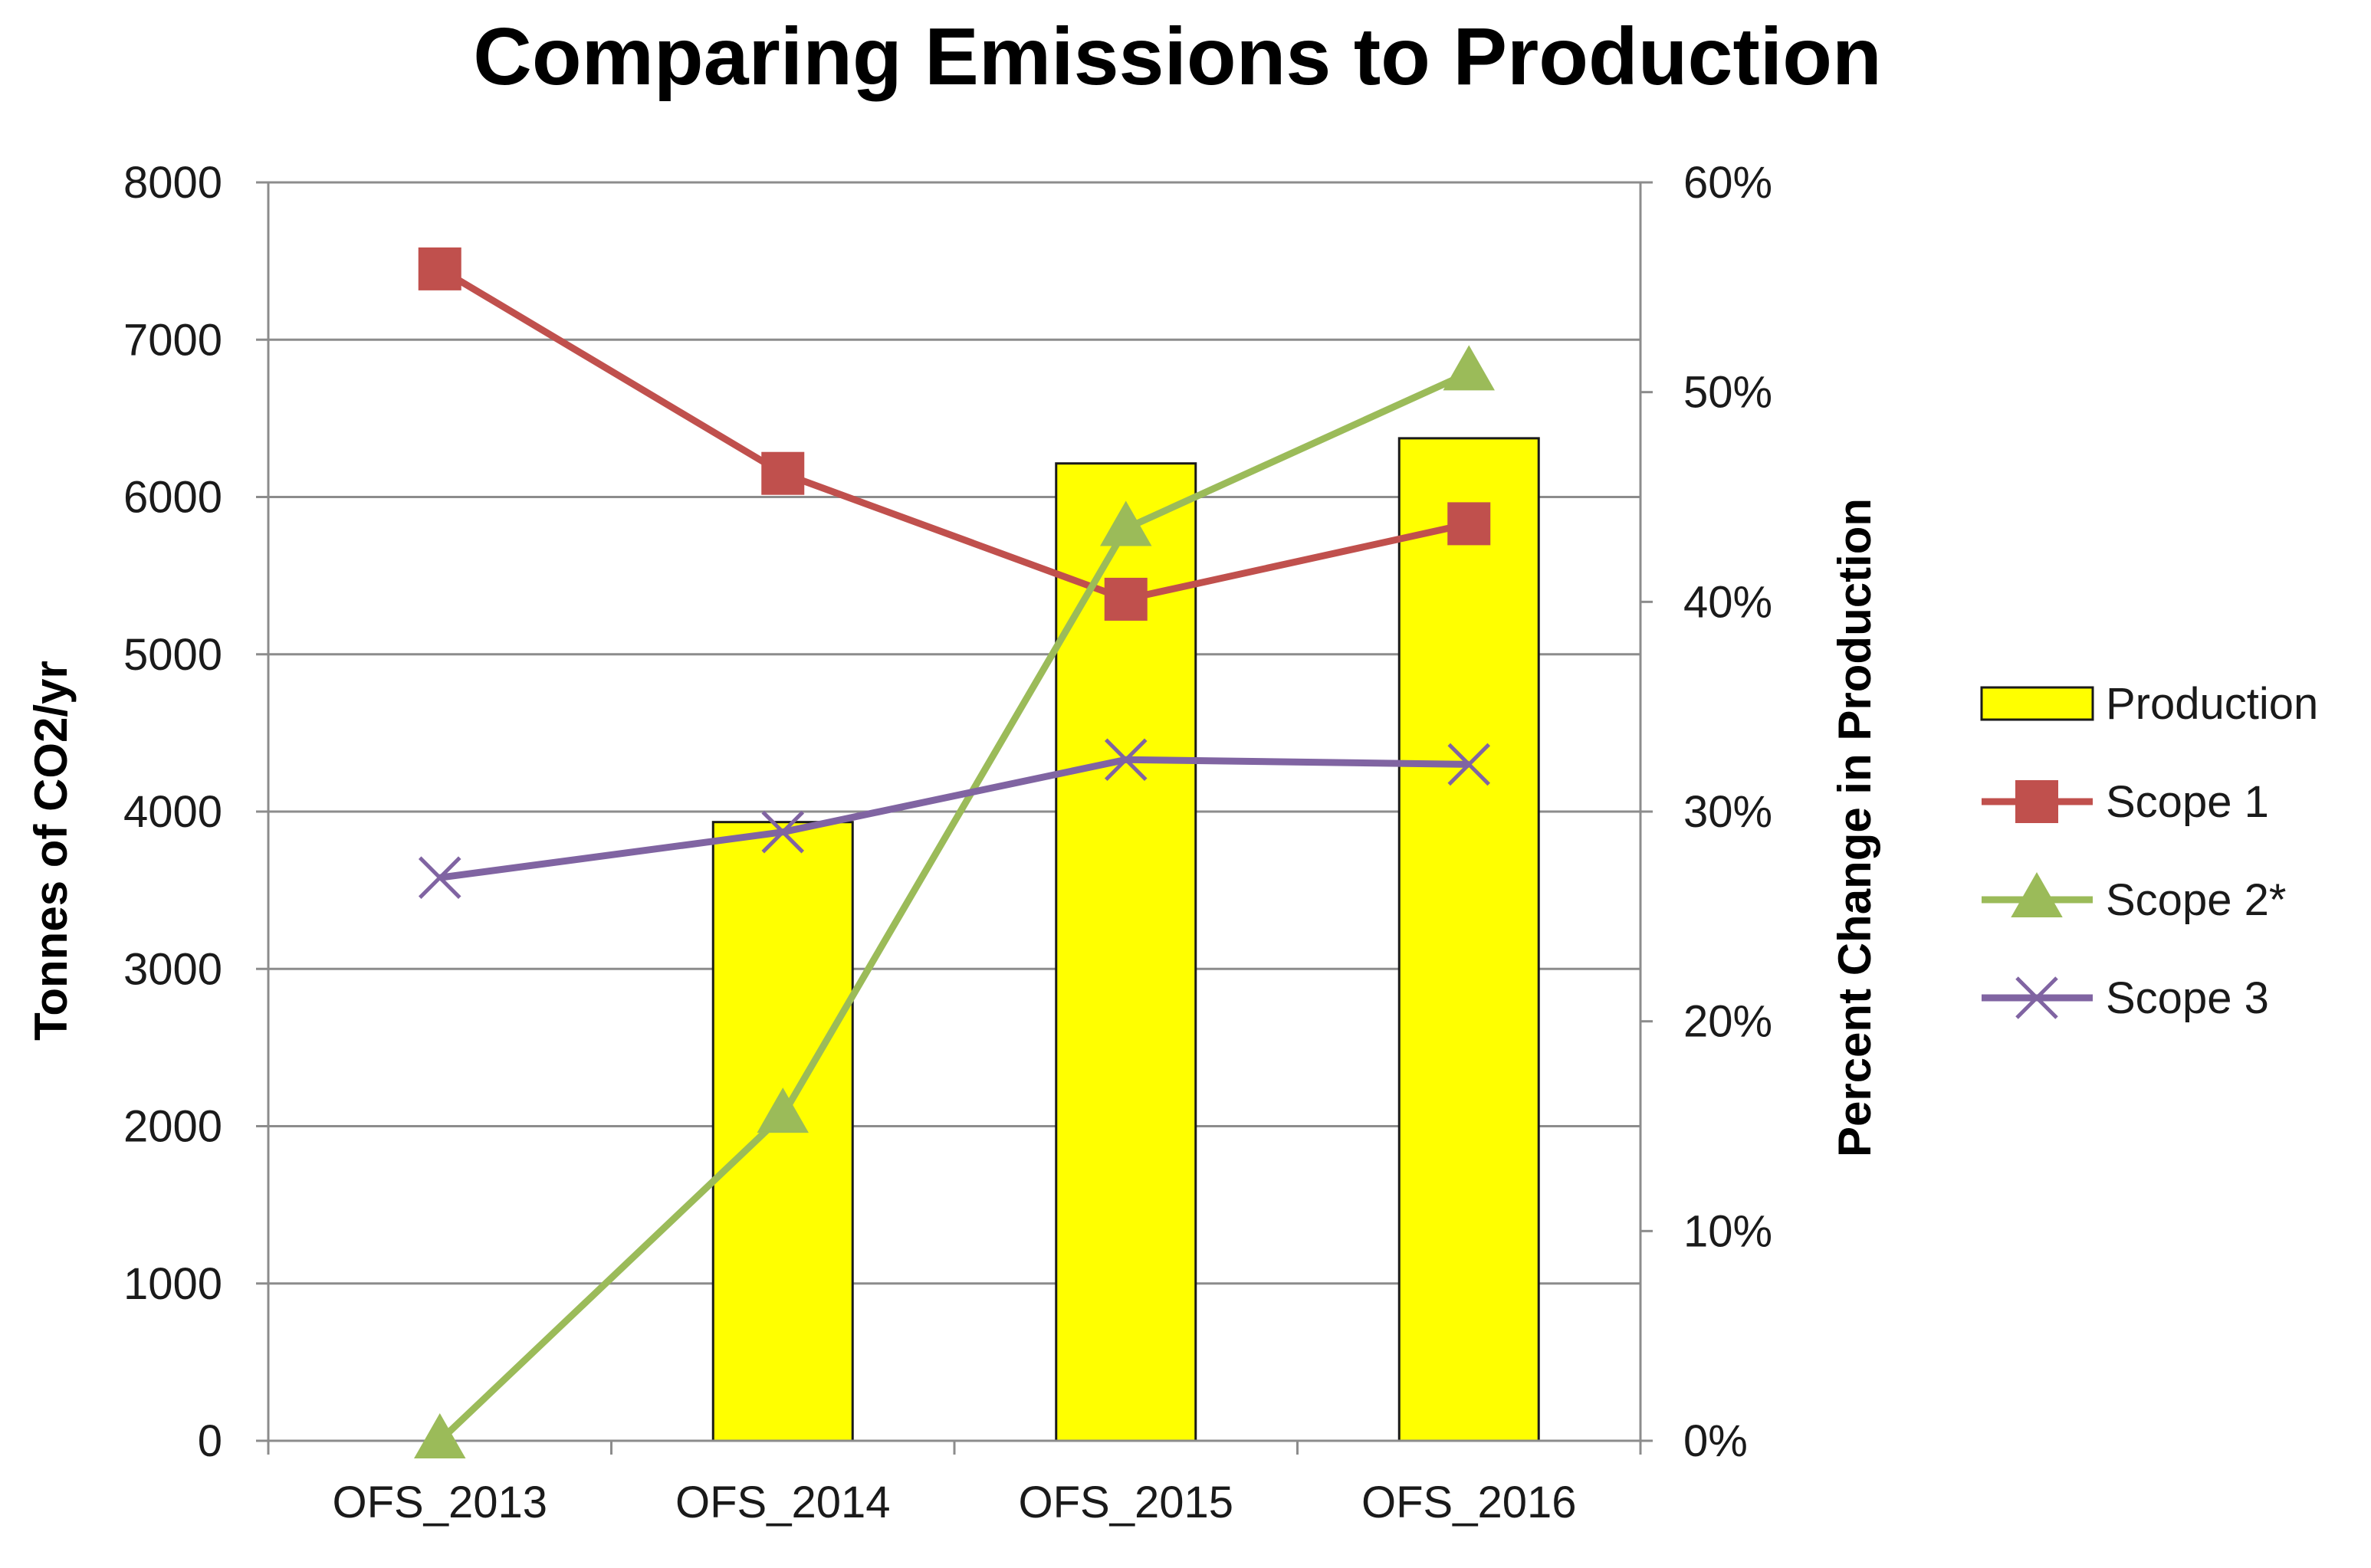 The width and height of the screenshot is (2371, 1568). I want to click on y2-tick-label: 30%, so click(1727, 812).